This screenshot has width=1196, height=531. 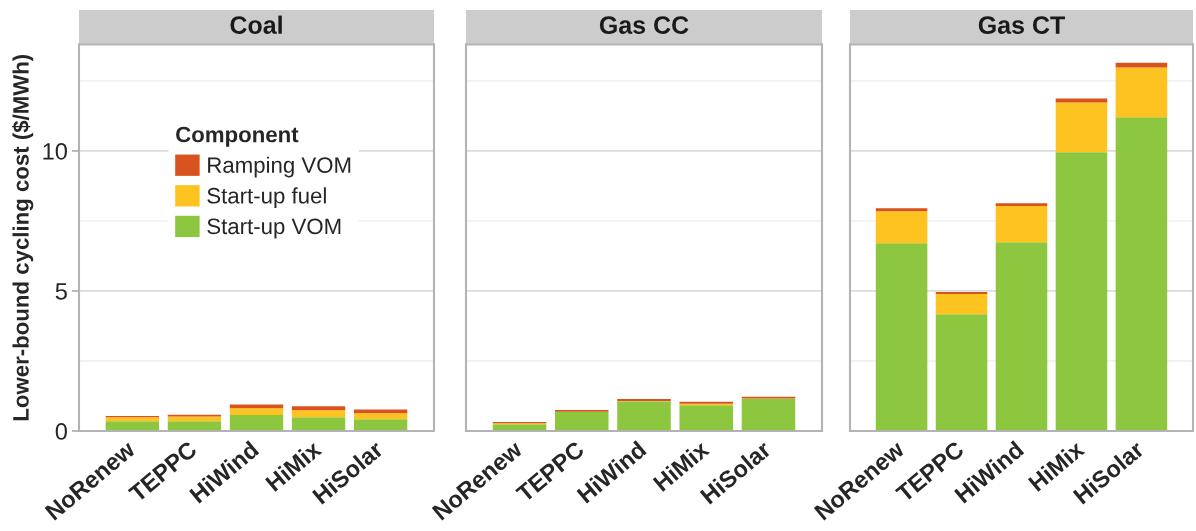 What do you see at coordinates (279, 167) in the screenshot?
I see `legend-label: Ramping VOM` at bounding box center [279, 167].